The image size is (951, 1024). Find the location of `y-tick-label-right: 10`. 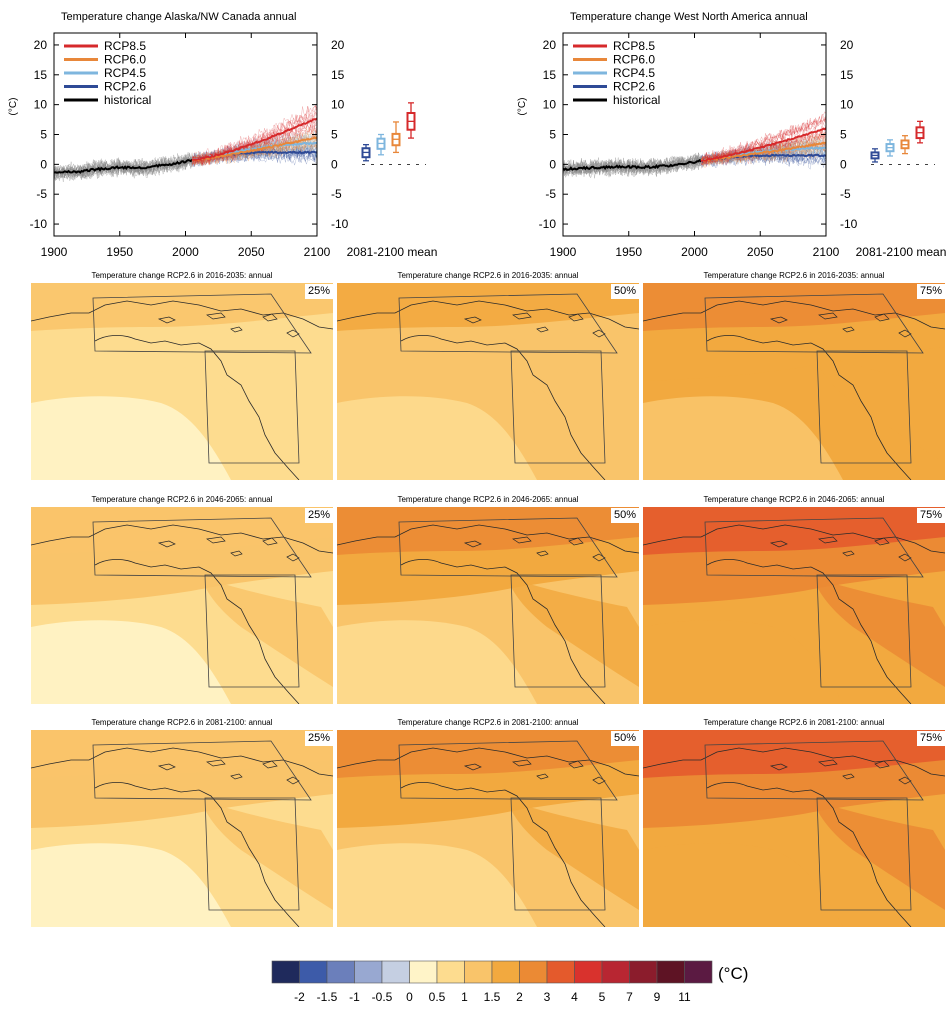

y-tick-label-right: 10 is located at coordinates (338, 105).